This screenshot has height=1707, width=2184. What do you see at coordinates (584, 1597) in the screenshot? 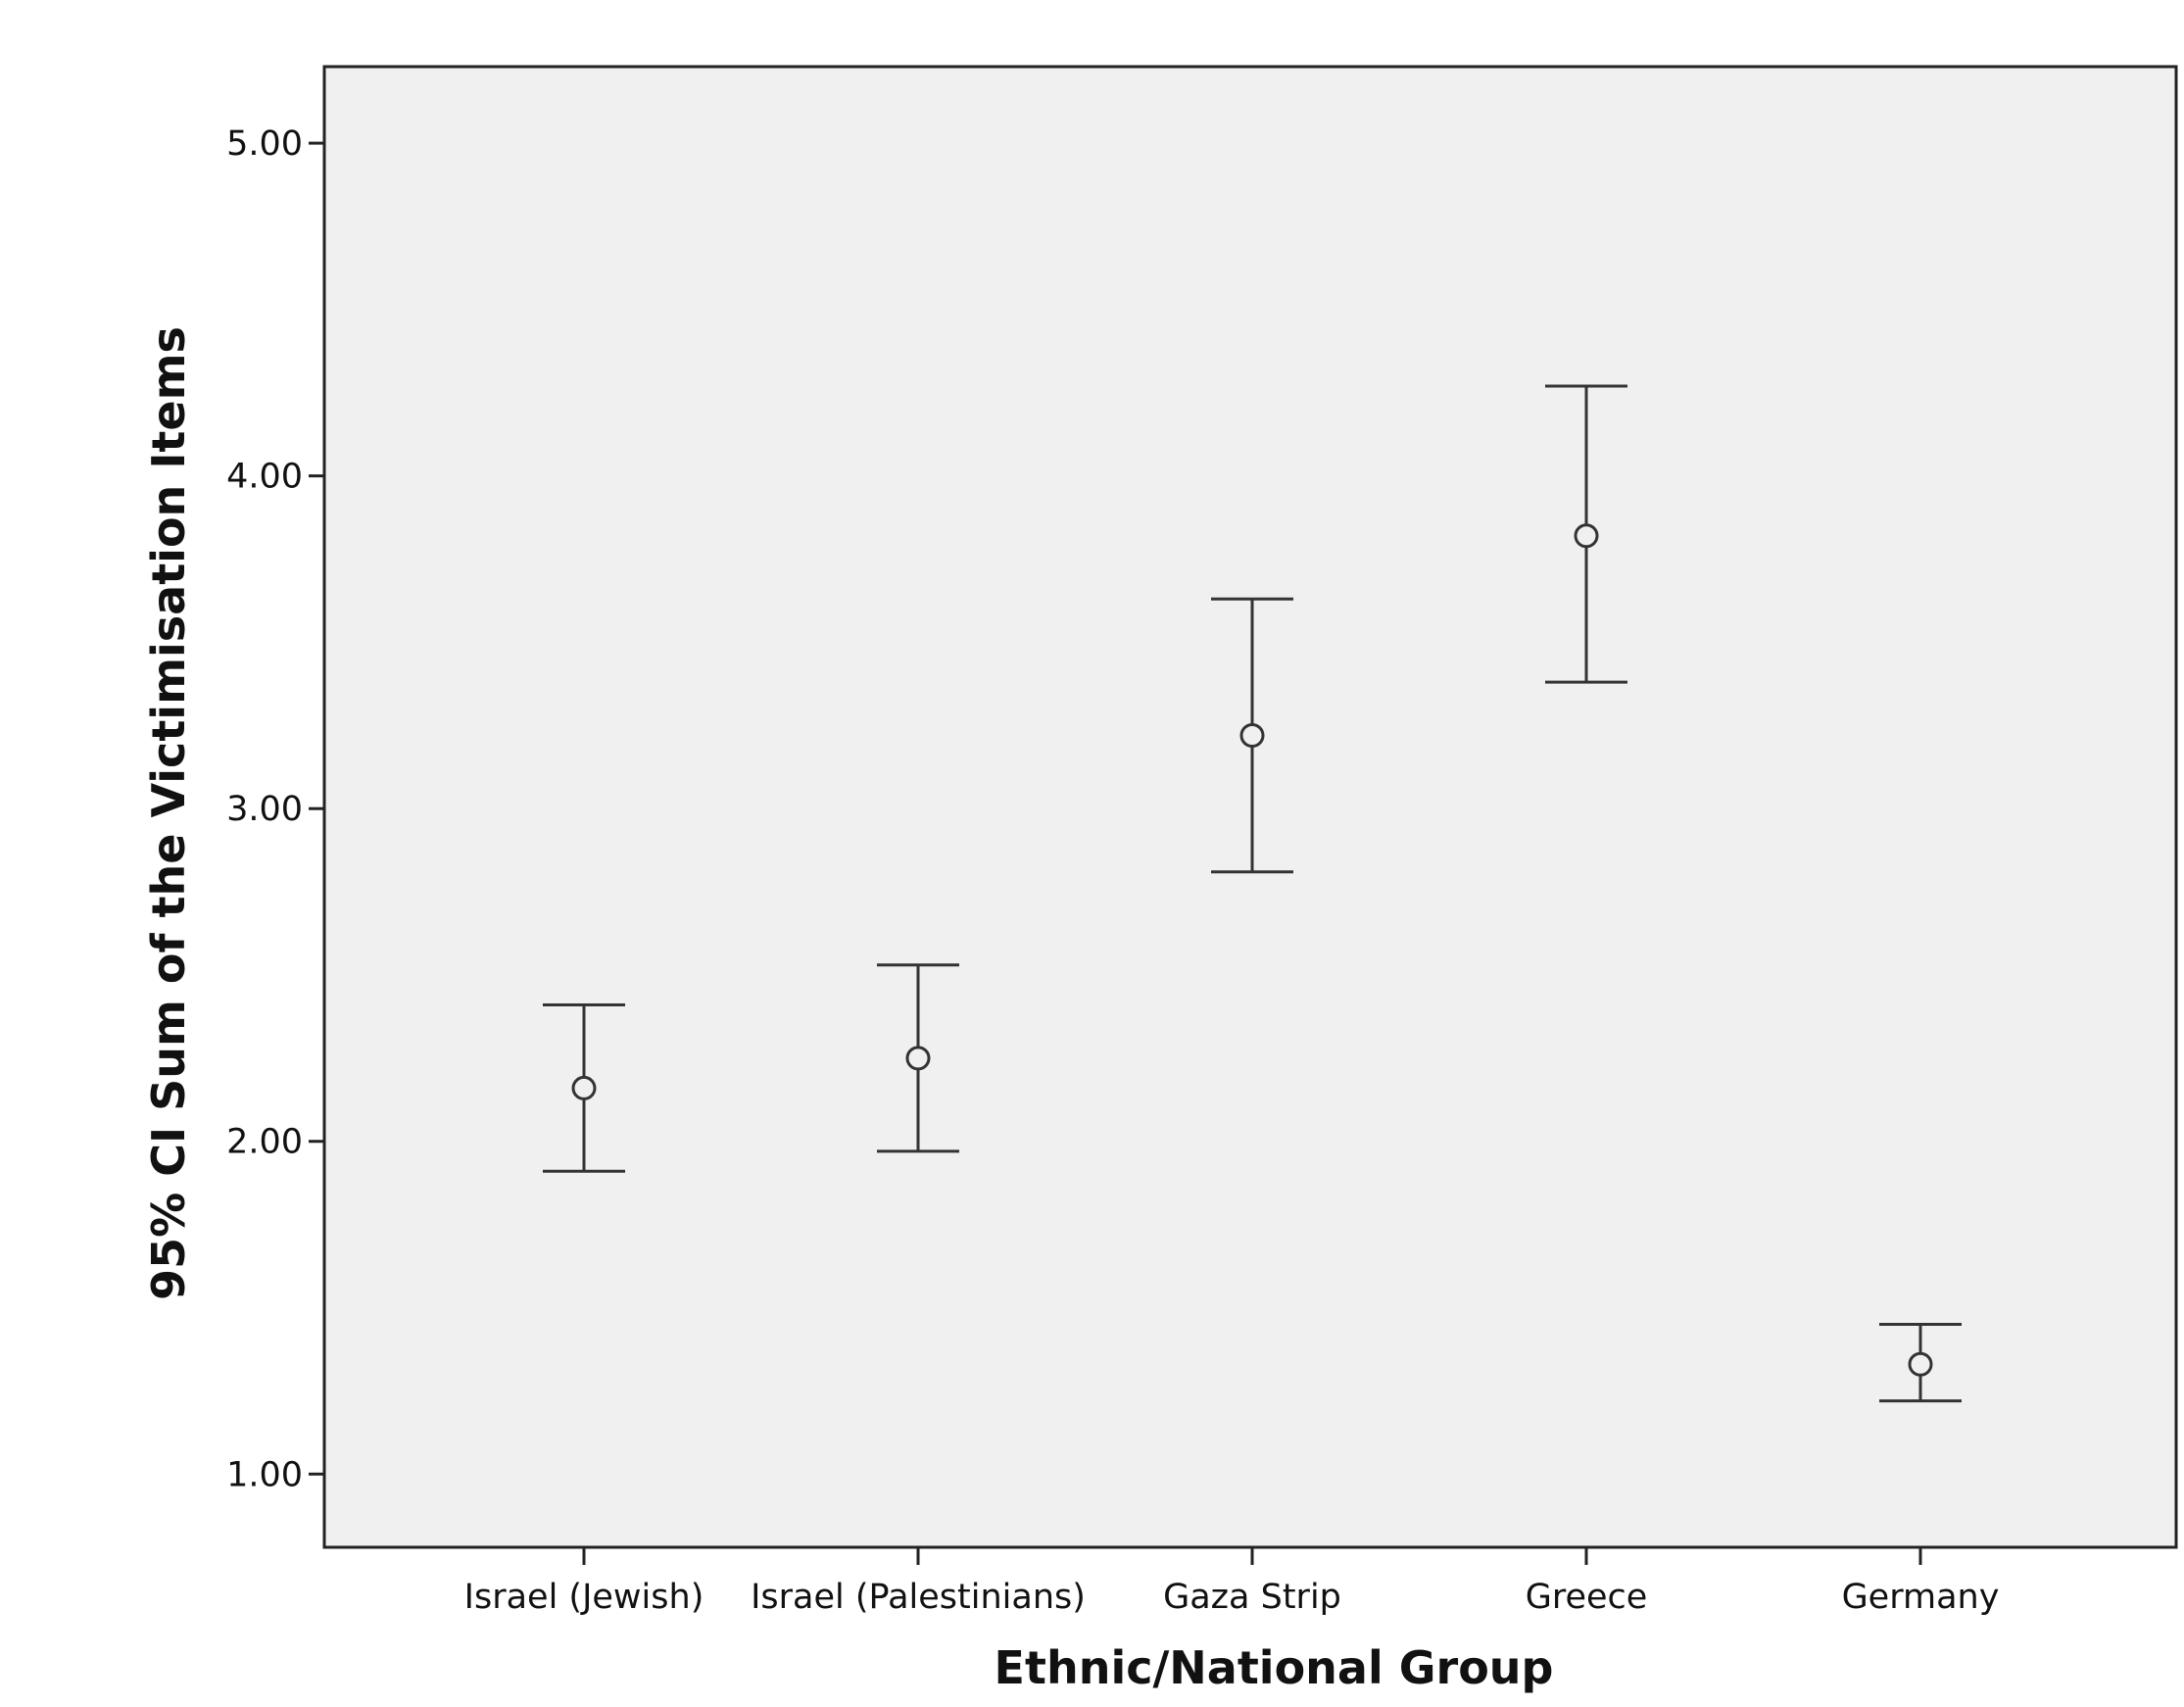
I see `x-tick-label: Israel (Jewish)` at bounding box center [584, 1597].